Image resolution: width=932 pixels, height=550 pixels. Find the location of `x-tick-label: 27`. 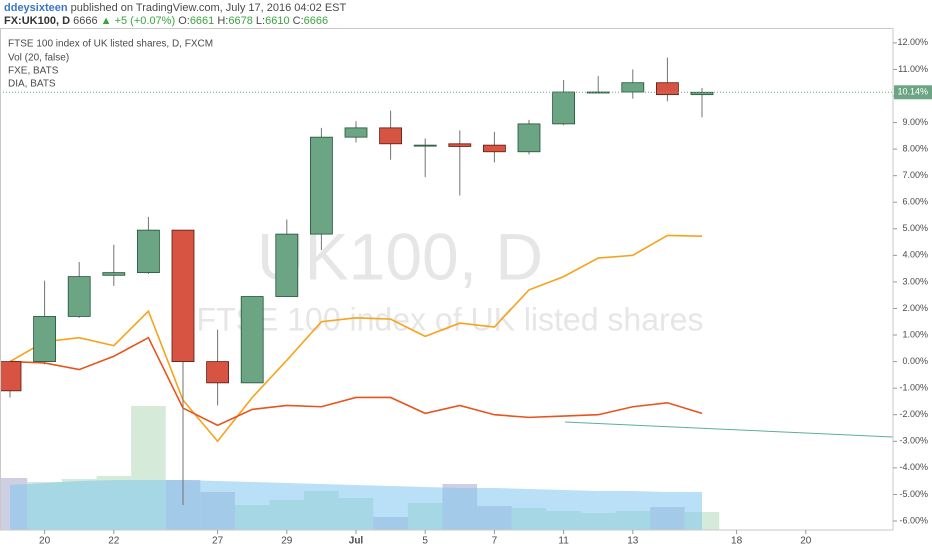

x-tick-label: 27 is located at coordinates (218, 541).